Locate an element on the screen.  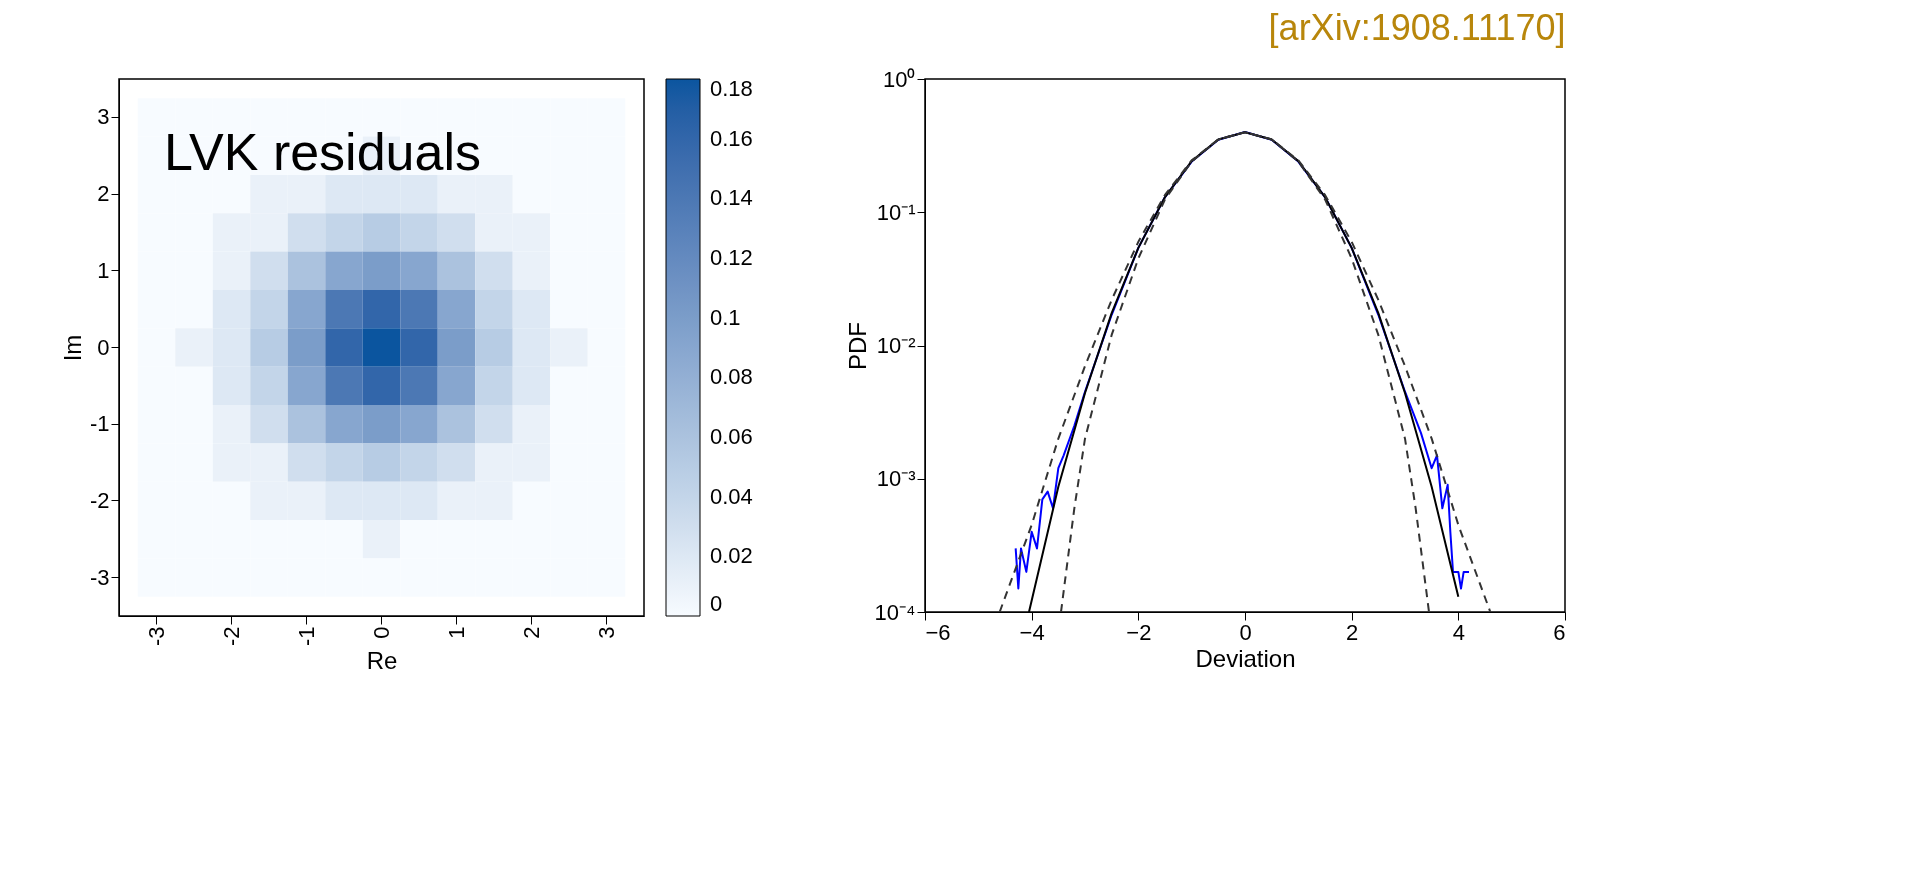
y-tick-label: 0 is located at coordinates (103, 347).